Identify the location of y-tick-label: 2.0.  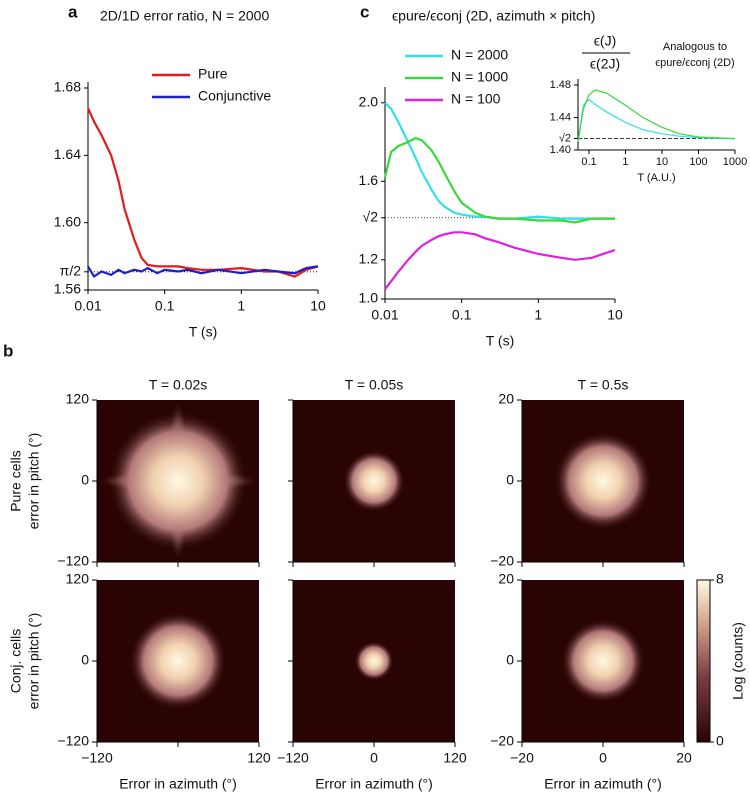
(369, 102).